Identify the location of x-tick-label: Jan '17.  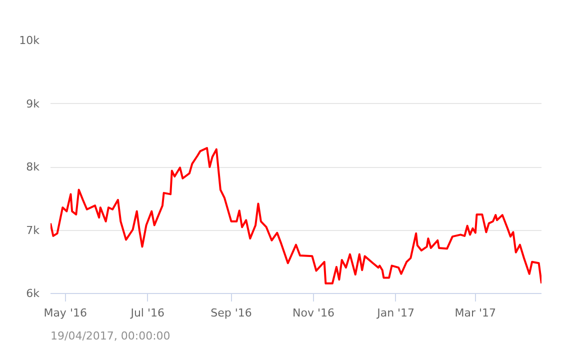
(395, 313).